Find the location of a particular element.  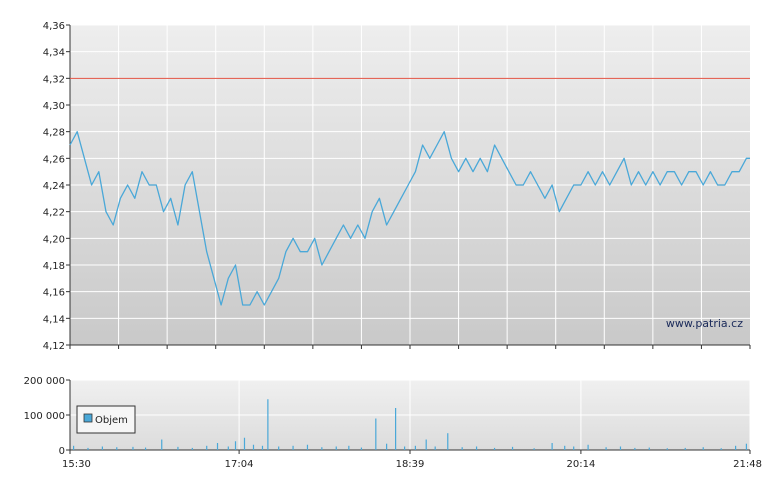

x-tick-label: 18:39 is located at coordinates (410, 464).